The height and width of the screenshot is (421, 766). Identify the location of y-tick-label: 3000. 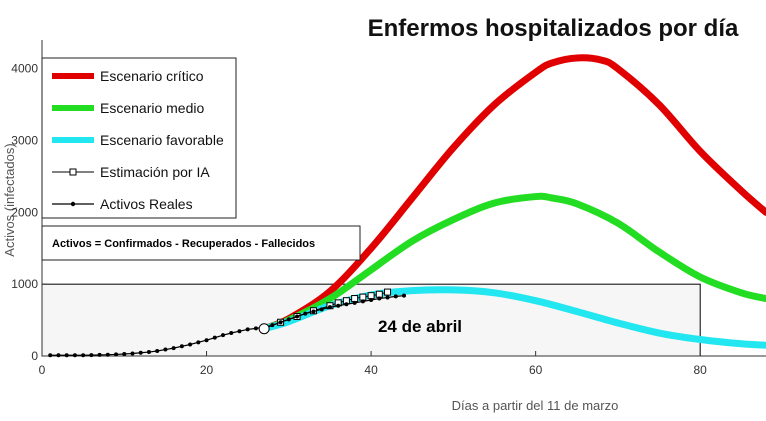
(24, 141).